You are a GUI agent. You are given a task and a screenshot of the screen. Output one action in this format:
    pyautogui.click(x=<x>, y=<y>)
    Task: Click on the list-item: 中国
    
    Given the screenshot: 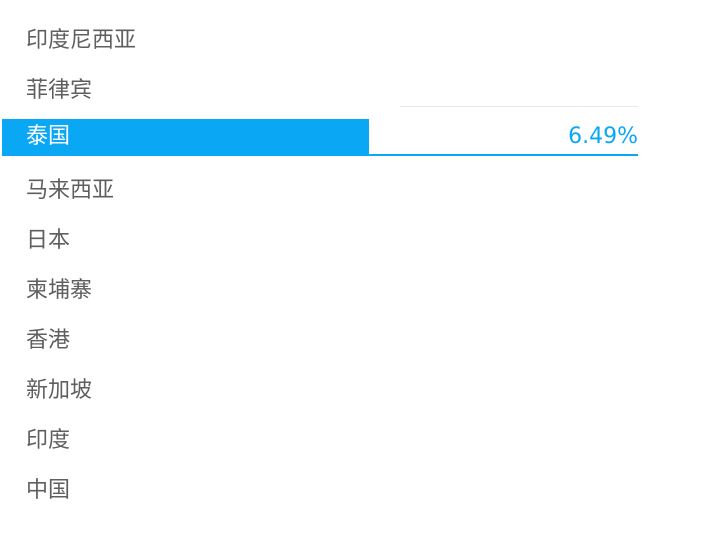 What is the action you would take?
    pyautogui.click(x=360, y=491)
    